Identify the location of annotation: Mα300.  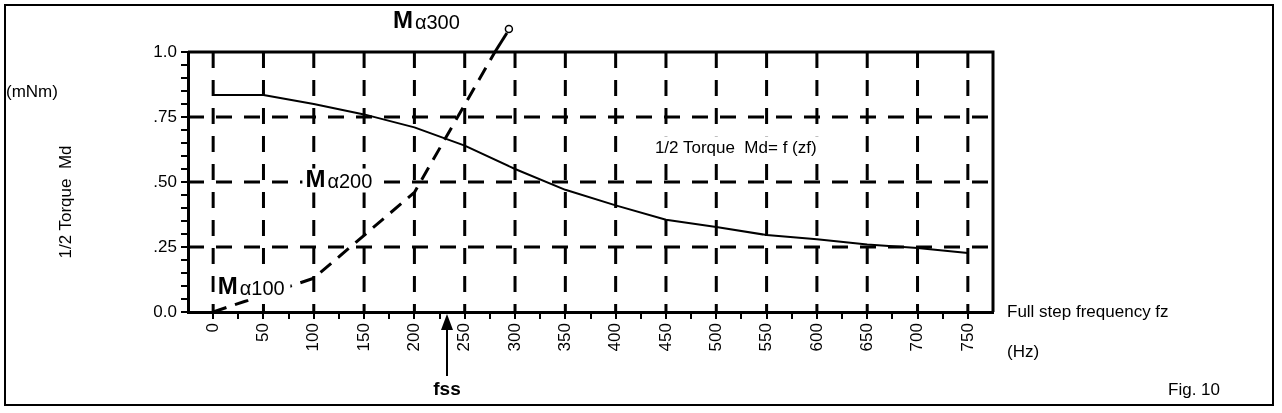
(426, 19).